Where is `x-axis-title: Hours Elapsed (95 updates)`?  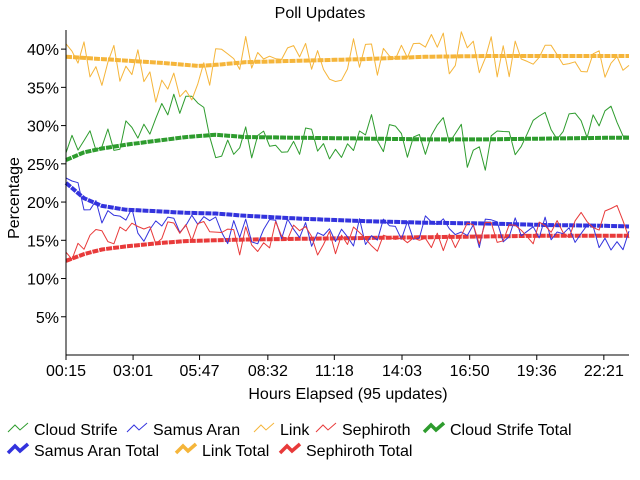
x-axis-title: Hours Elapsed (95 updates) is located at coordinates (347, 394).